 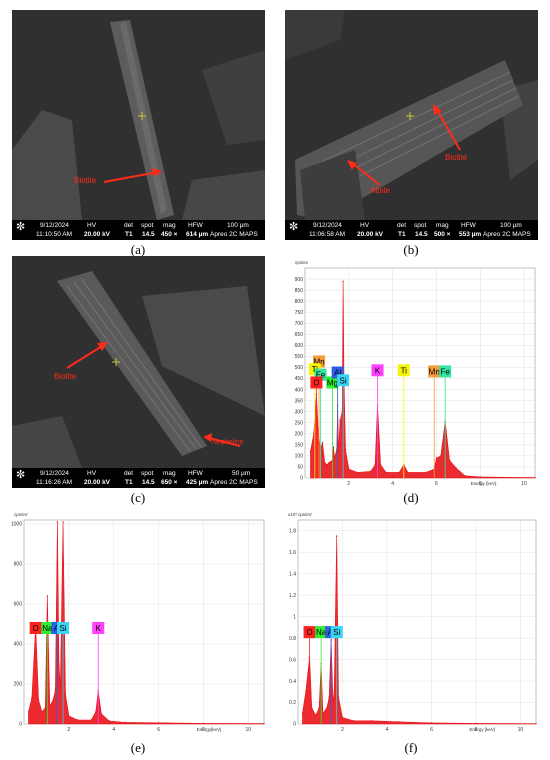 I want to click on y-tick-label: 350, so click(x=299, y=401).